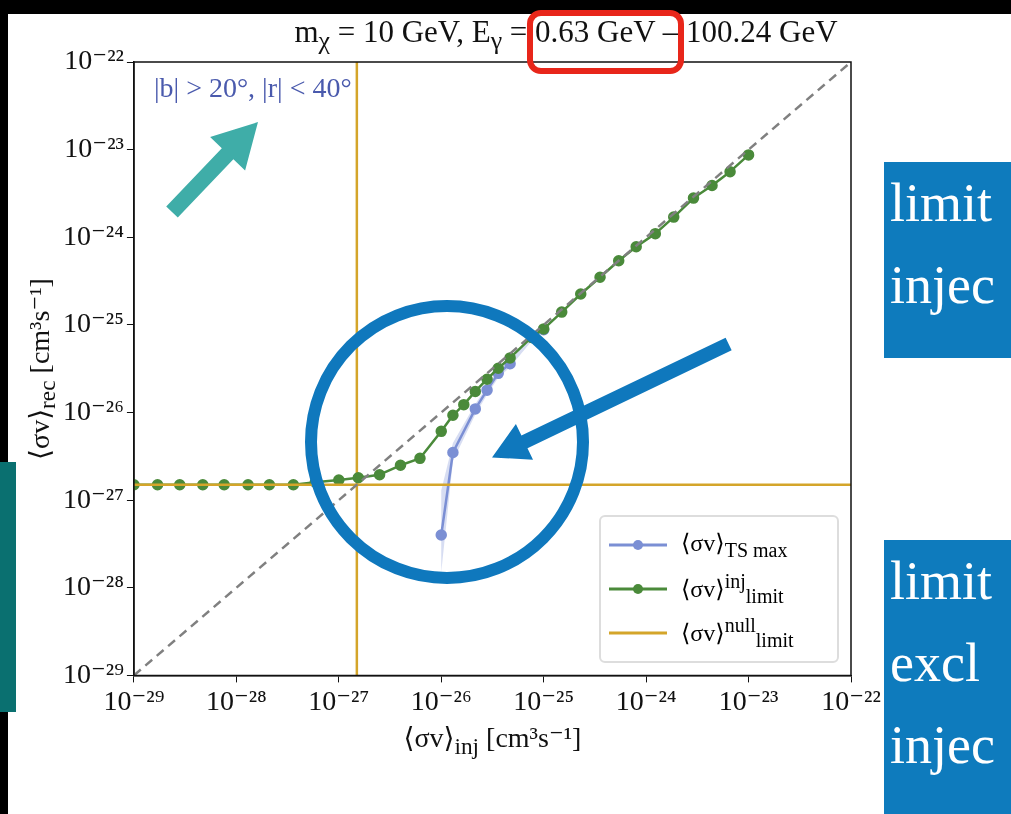  I want to click on legend-label: ⟨σv⟩$_{TS max}$, so click(734, 545).